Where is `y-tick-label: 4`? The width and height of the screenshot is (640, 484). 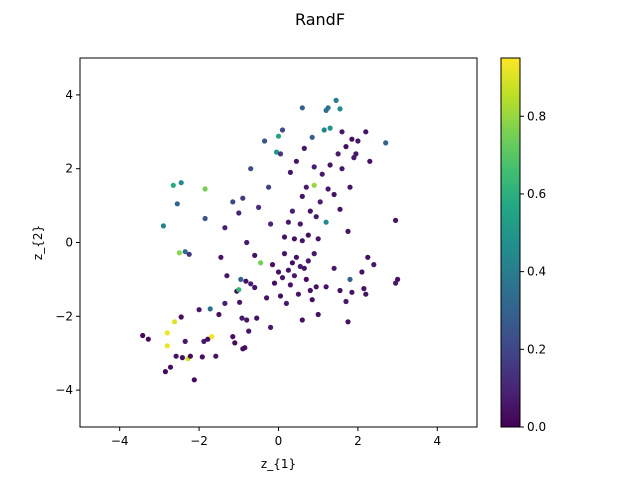
y-tick-label: 4 is located at coordinates (69, 95).